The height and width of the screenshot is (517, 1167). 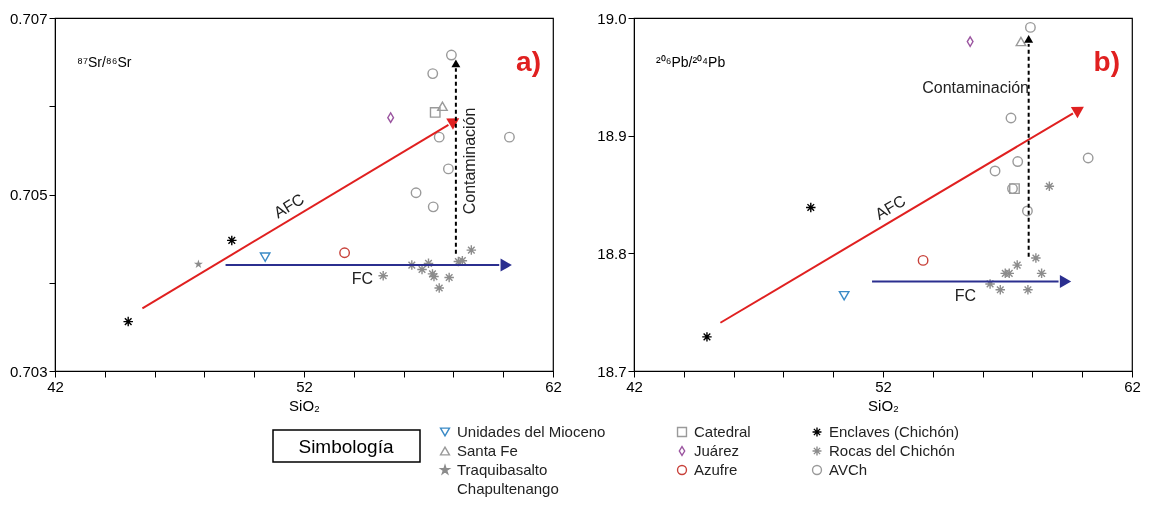 What do you see at coordinates (612, 136) in the screenshot?
I see `y-tick-label: 18.9` at bounding box center [612, 136].